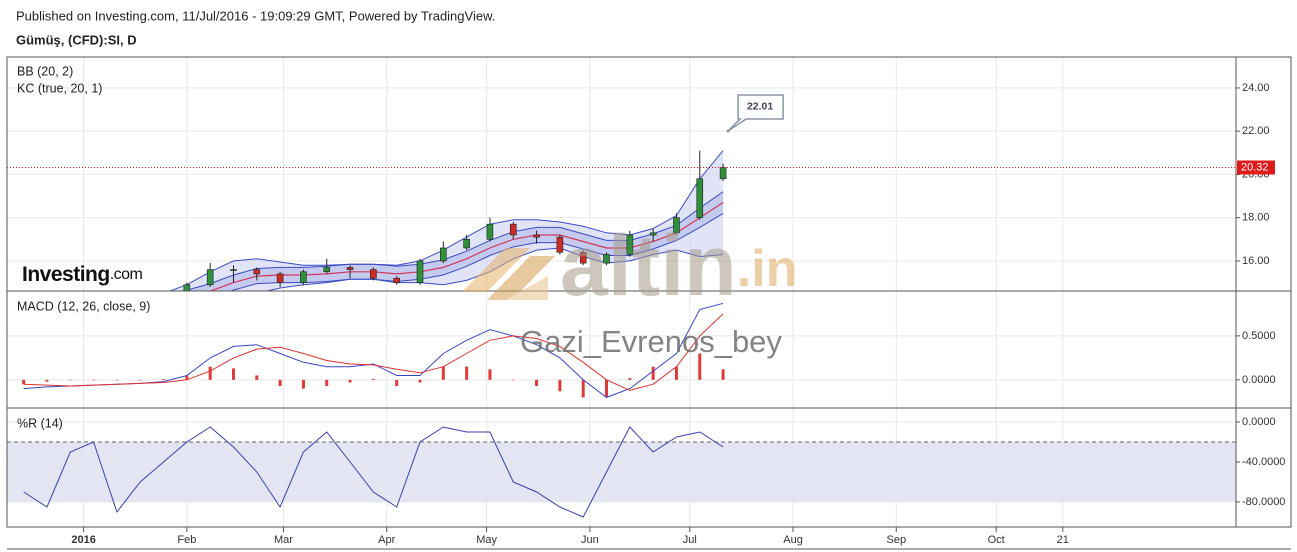 This screenshot has width=1297, height=552. What do you see at coordinates (83, 306) in the screenshot?
I see `pane-title: MACD (12, 26, close, 9)` at bounding box center [83, 306].